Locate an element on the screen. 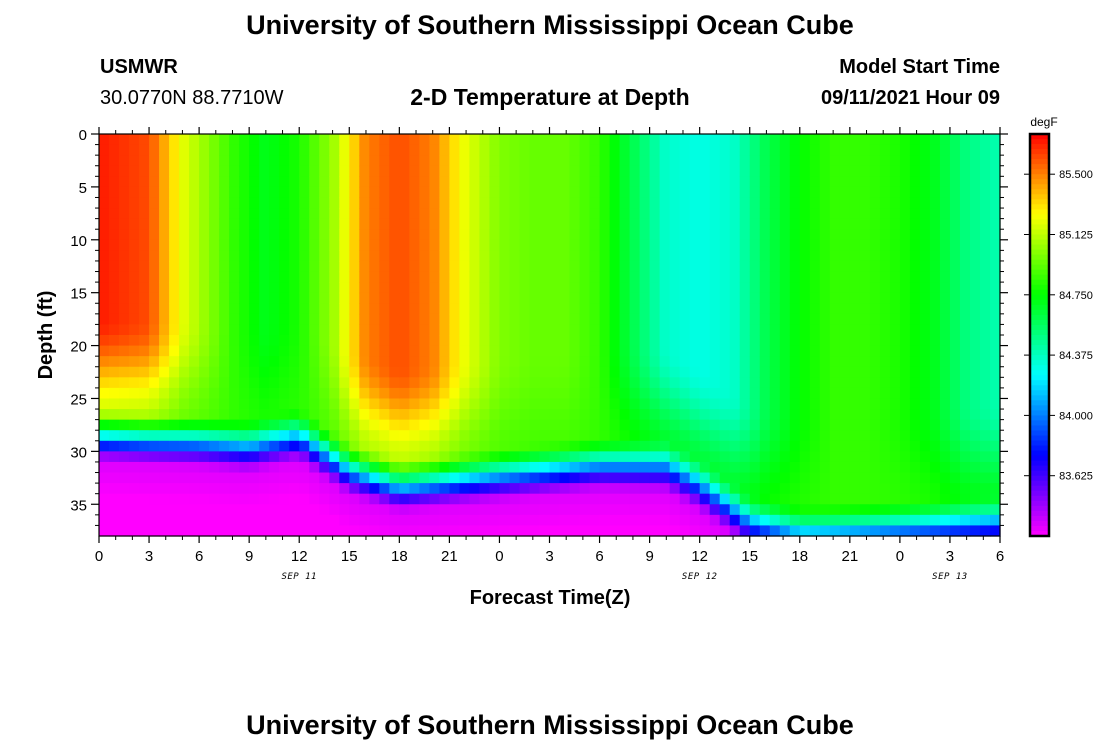 The height and width of the screenshot is (750, 1100). colorbar-cells is located at coordinates (1039, 335).